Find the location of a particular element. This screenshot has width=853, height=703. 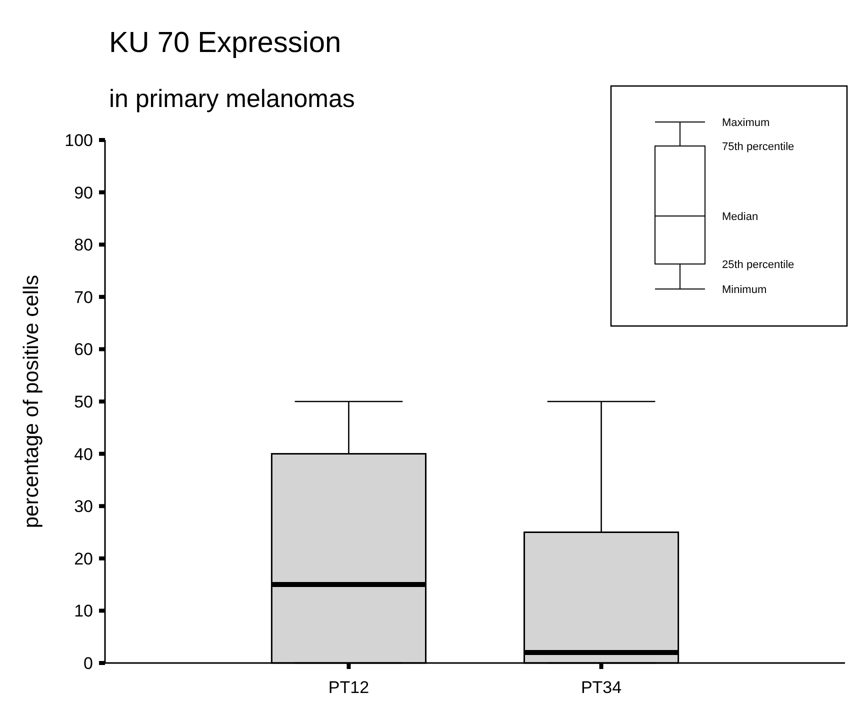

y-tick-label: 20 is located at coordinates (83, 558).